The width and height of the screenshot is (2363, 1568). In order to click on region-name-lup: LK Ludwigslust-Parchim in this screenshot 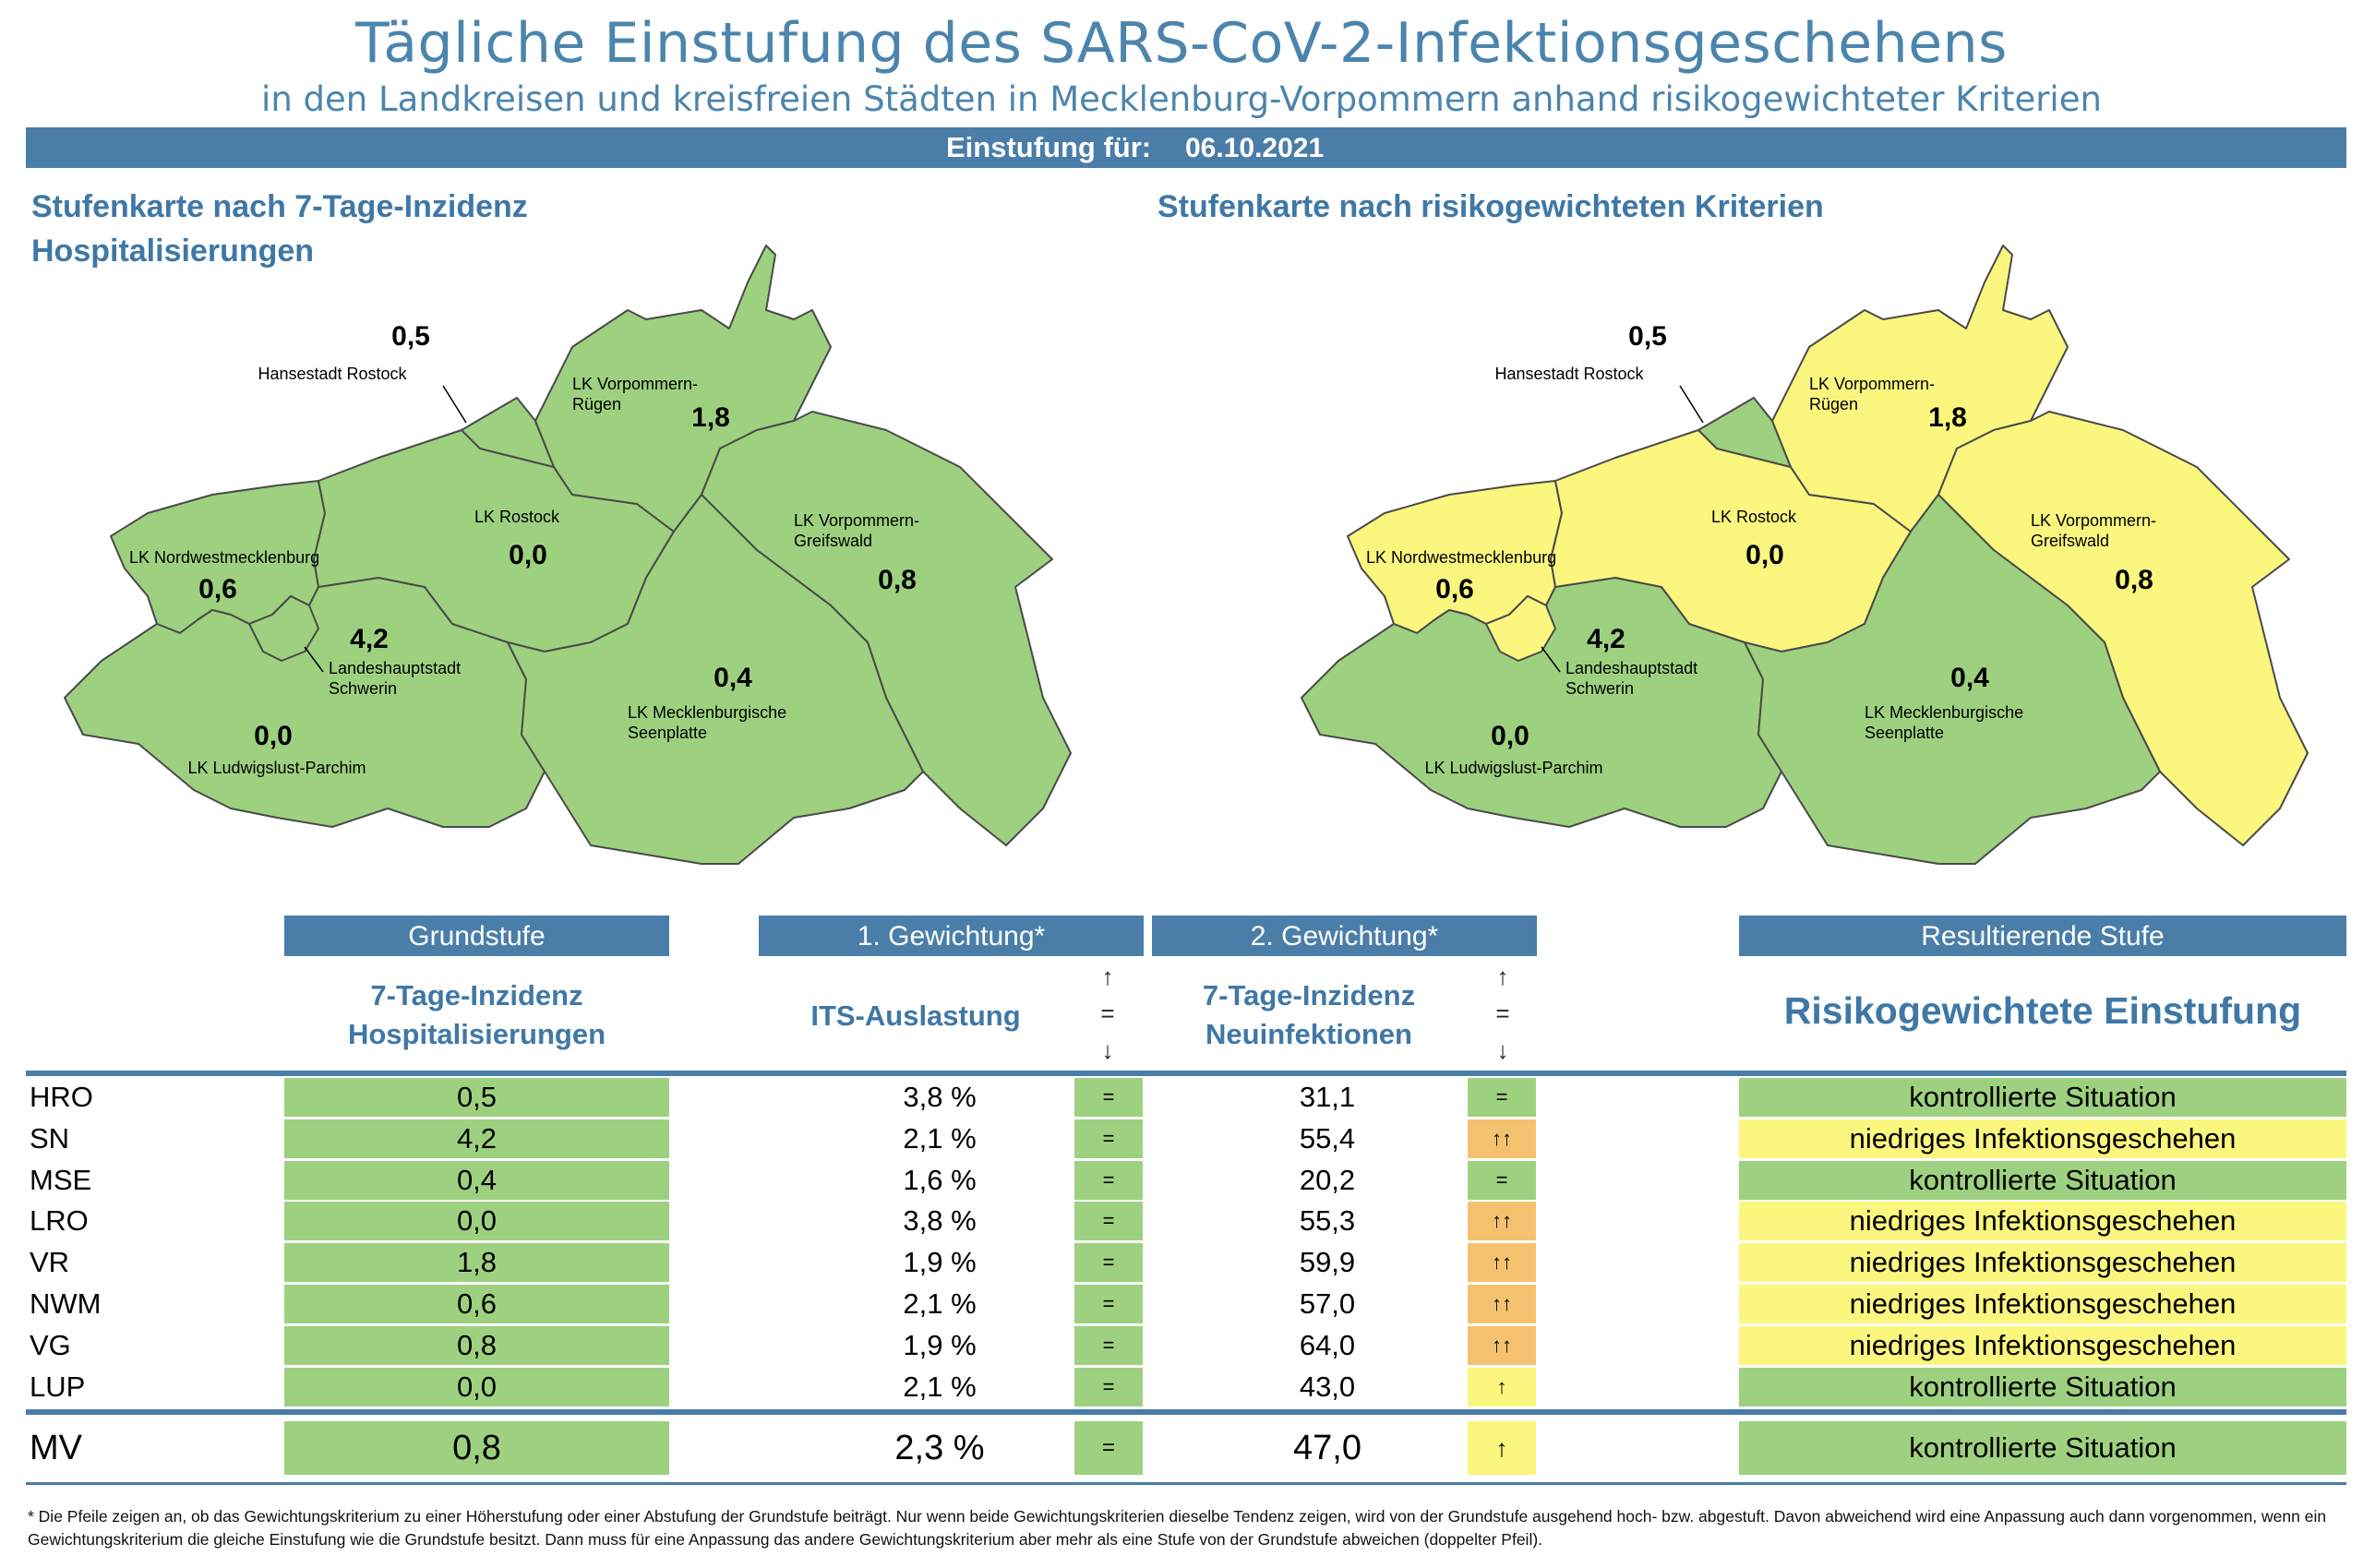, I will do `click(1513, 768)`.